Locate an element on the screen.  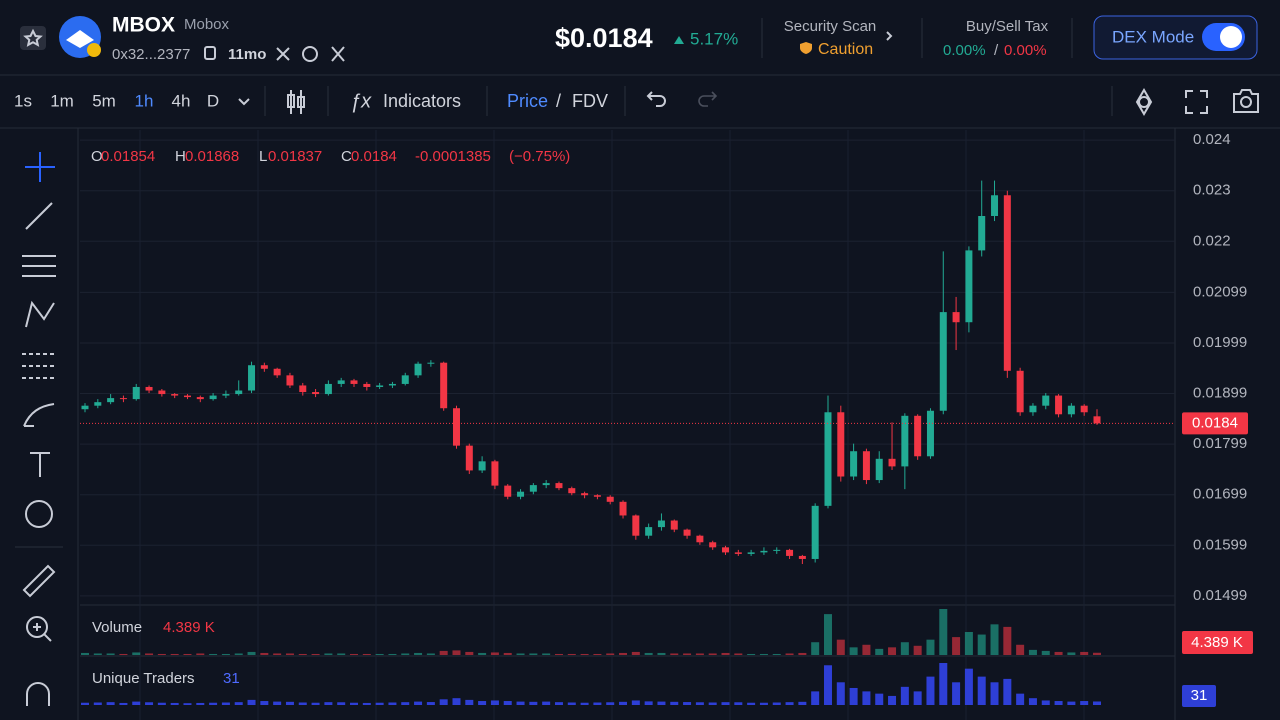
interval-dropdown is located at coordinates (244, 102).